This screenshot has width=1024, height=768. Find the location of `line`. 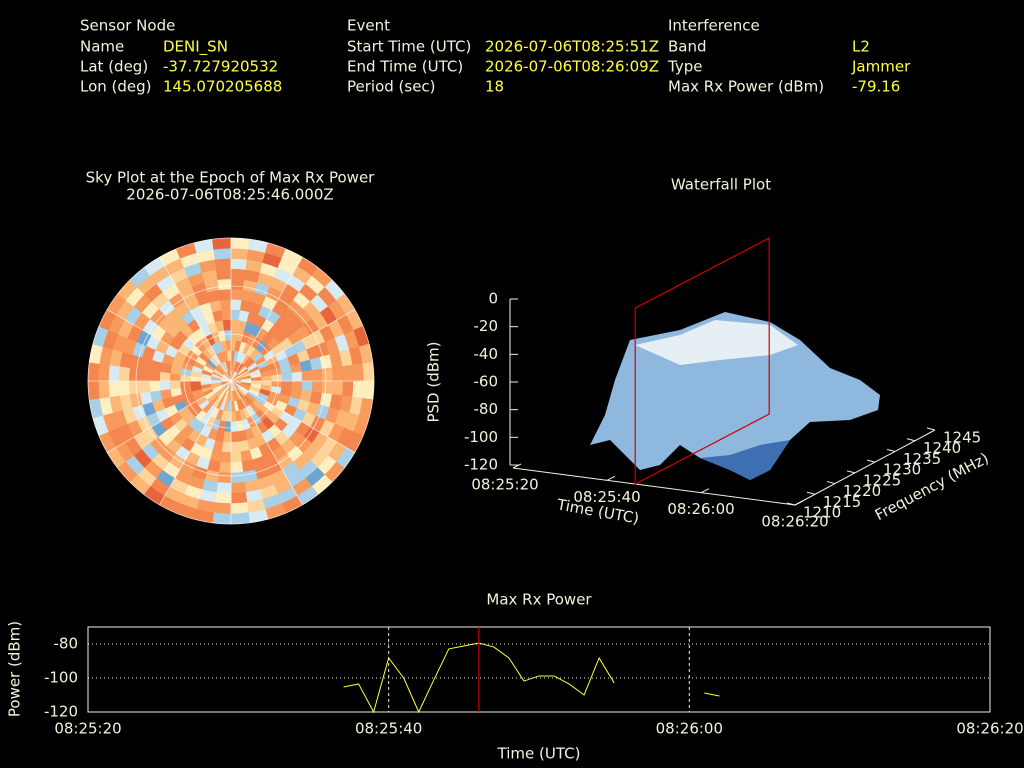

line is located at coordinates (531, 678).